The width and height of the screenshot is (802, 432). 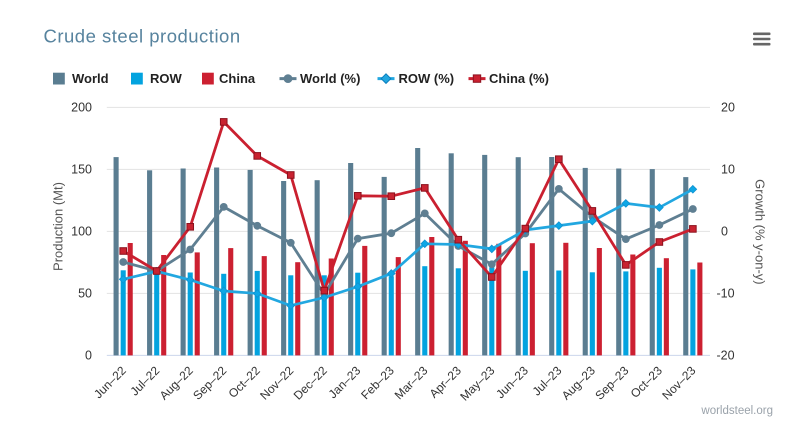 I want to click on svg-text: 50, so click(x=85, y=294).